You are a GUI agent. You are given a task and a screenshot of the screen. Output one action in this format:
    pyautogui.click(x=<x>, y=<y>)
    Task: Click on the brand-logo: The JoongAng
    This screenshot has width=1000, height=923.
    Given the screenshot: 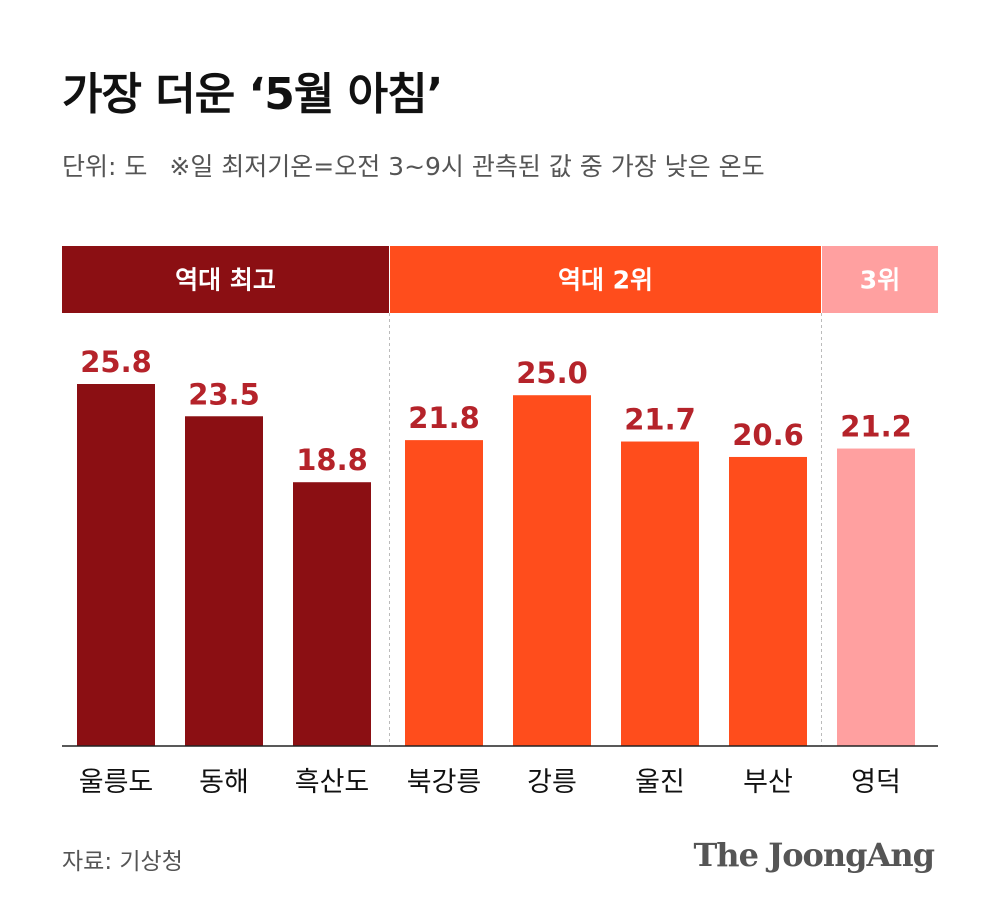 What is the action you would take?
    pyautogui.click(x=814, y=855)
    